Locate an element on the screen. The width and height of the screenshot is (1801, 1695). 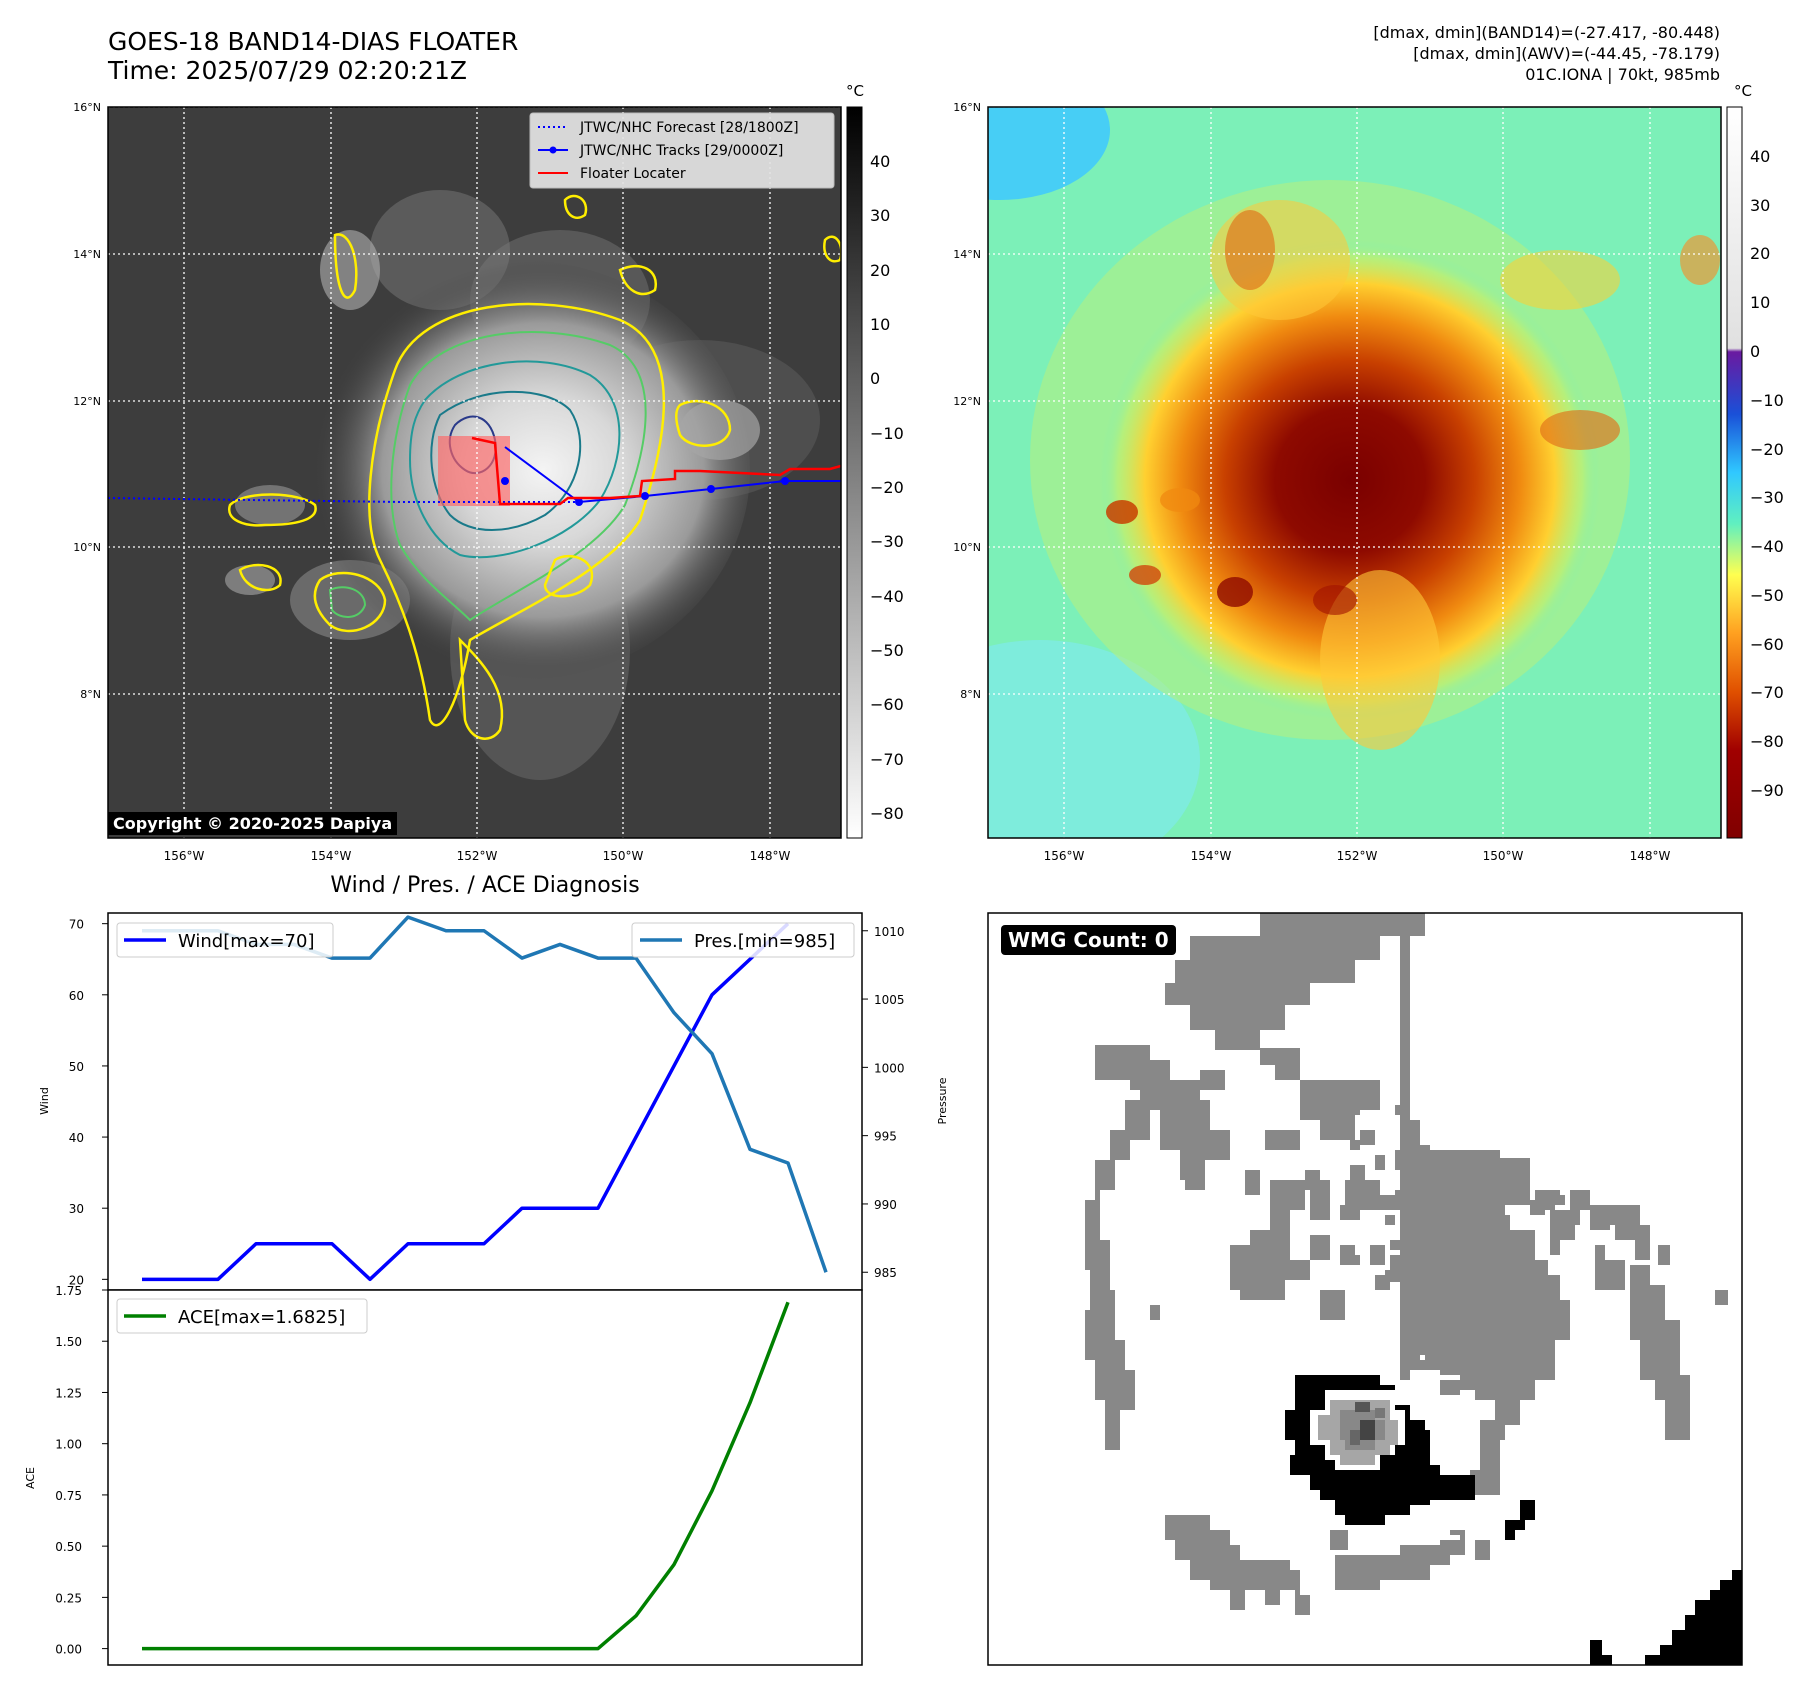
awv-lon-tick: 152°W is located at coordinates (1357, 856).